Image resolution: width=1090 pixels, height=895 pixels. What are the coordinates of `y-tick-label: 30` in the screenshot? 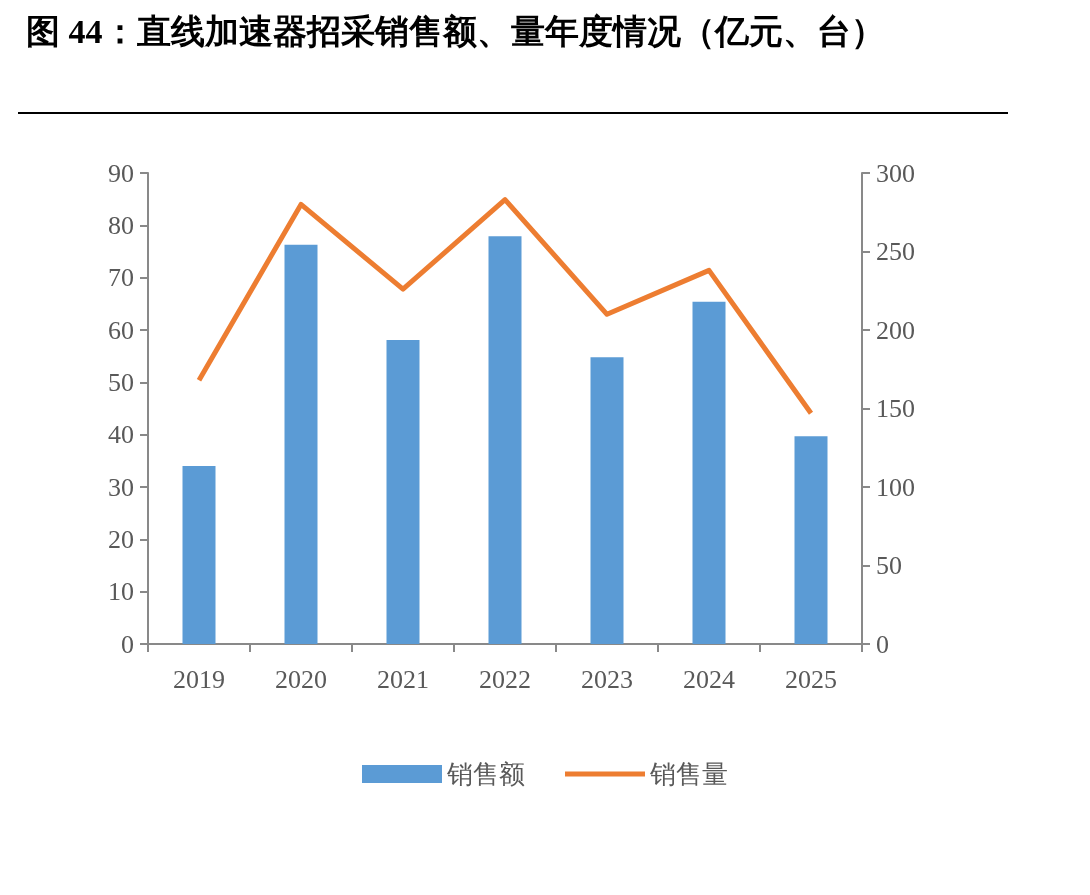 It's located at (121, 487).